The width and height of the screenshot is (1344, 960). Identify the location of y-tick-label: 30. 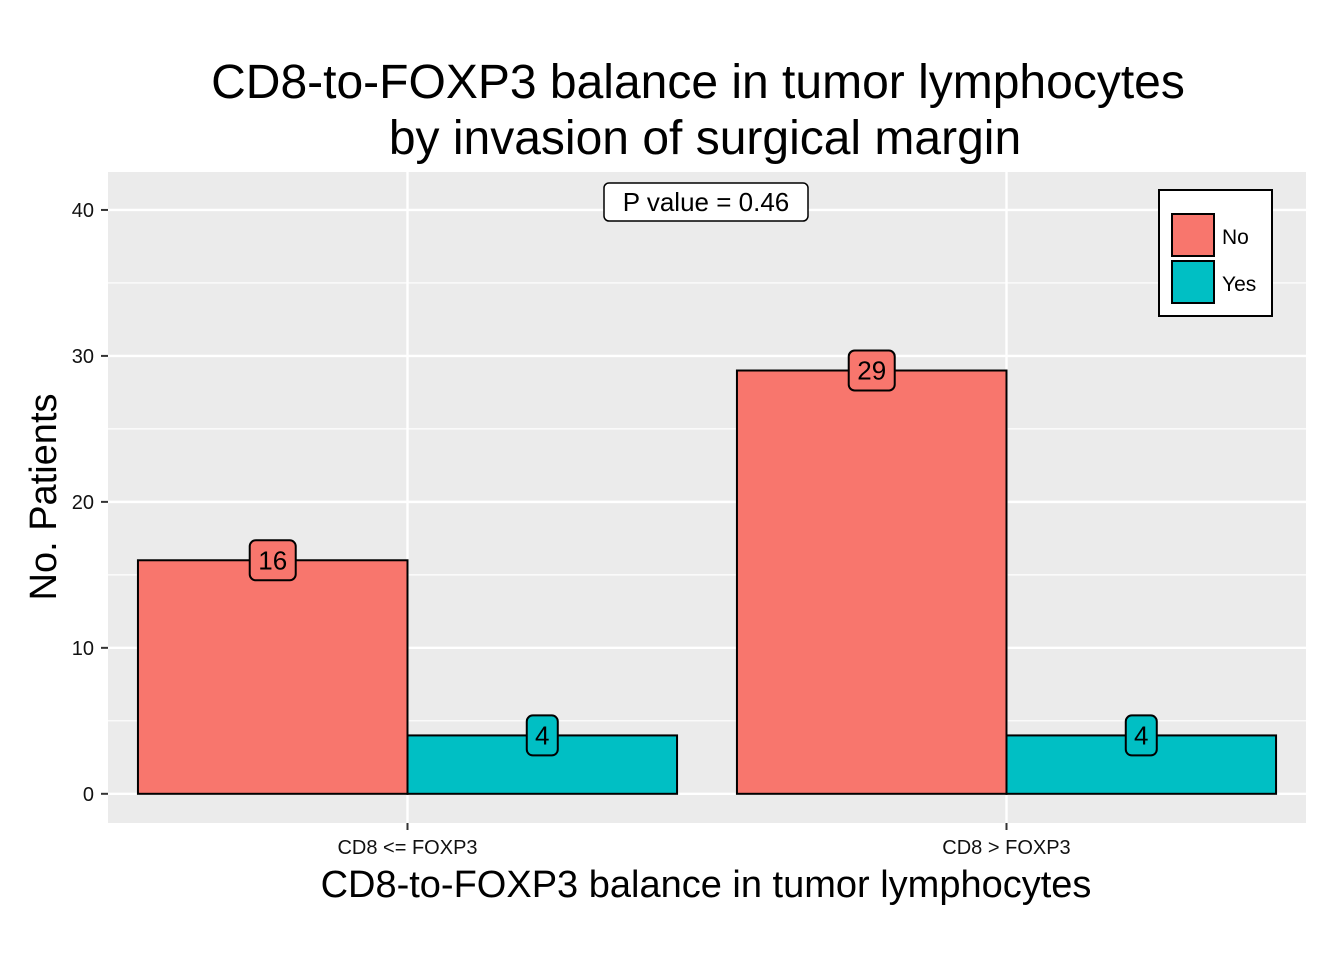
(83, 357).